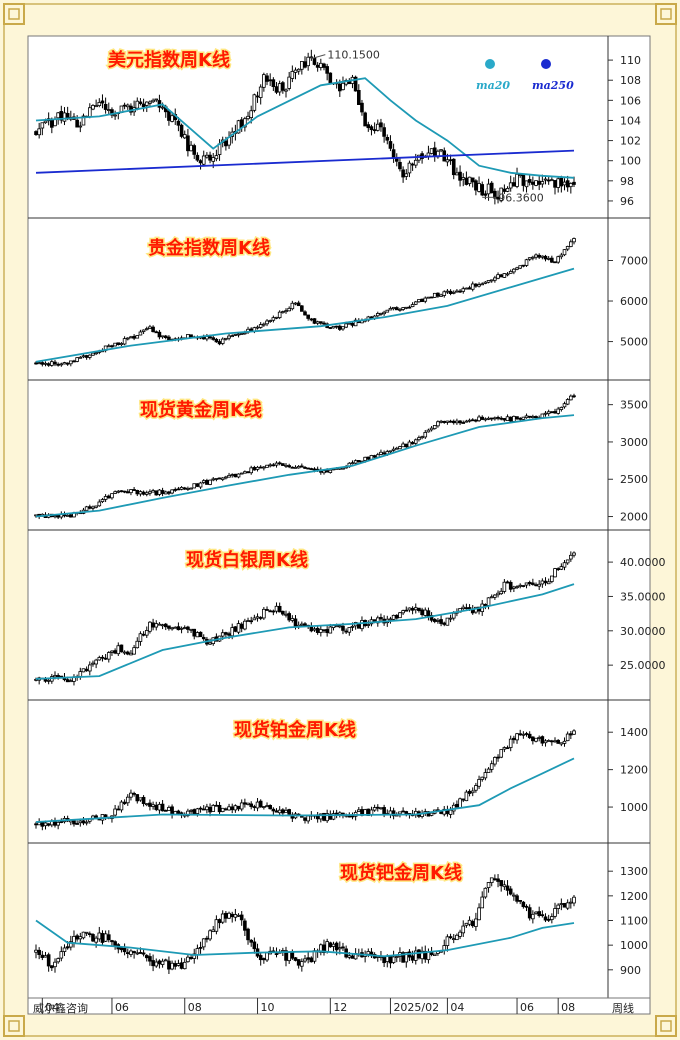 This screenshot has width=680, height=1040. What do you see at coordinates (295, 730) in the screenshot?
I see `panel-title: 现货铂金周K线` at bounding box center [295, 730].